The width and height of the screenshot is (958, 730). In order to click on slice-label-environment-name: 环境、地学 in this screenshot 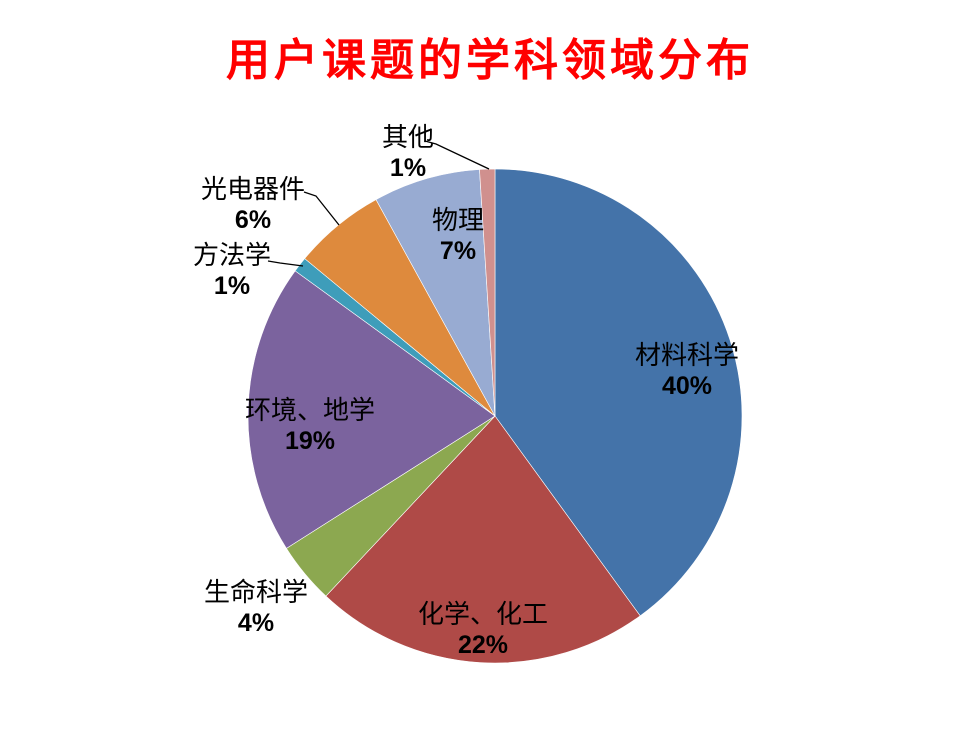, I will do `click(310, 410)`.